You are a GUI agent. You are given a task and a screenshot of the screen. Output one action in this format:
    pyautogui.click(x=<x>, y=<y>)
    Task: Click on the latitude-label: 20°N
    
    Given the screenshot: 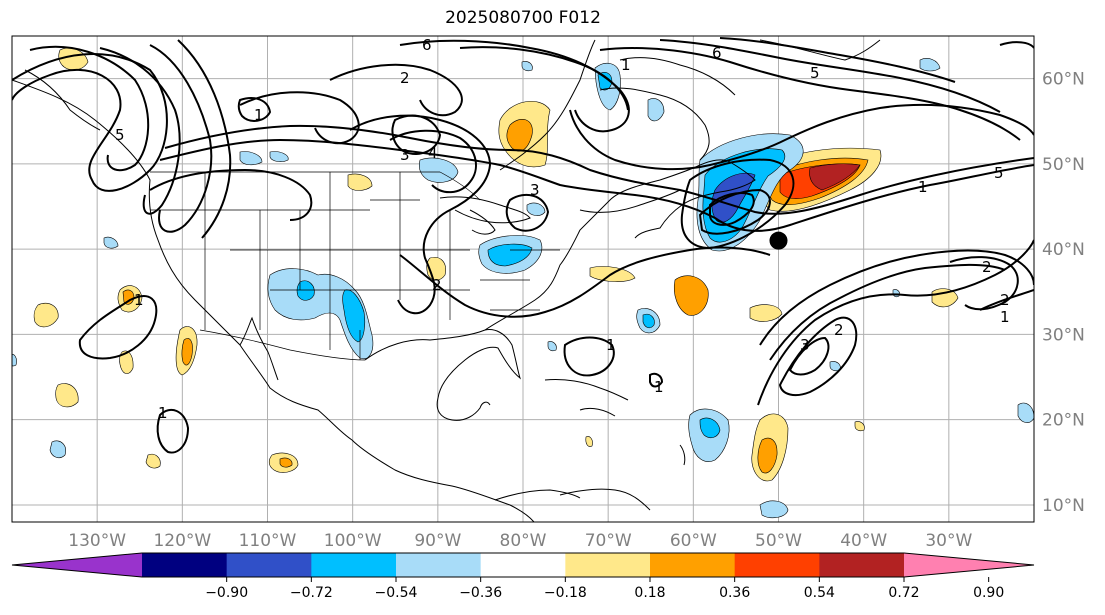 What is the action you would take?
    pyautogui.click(x=1063, y=421)
    